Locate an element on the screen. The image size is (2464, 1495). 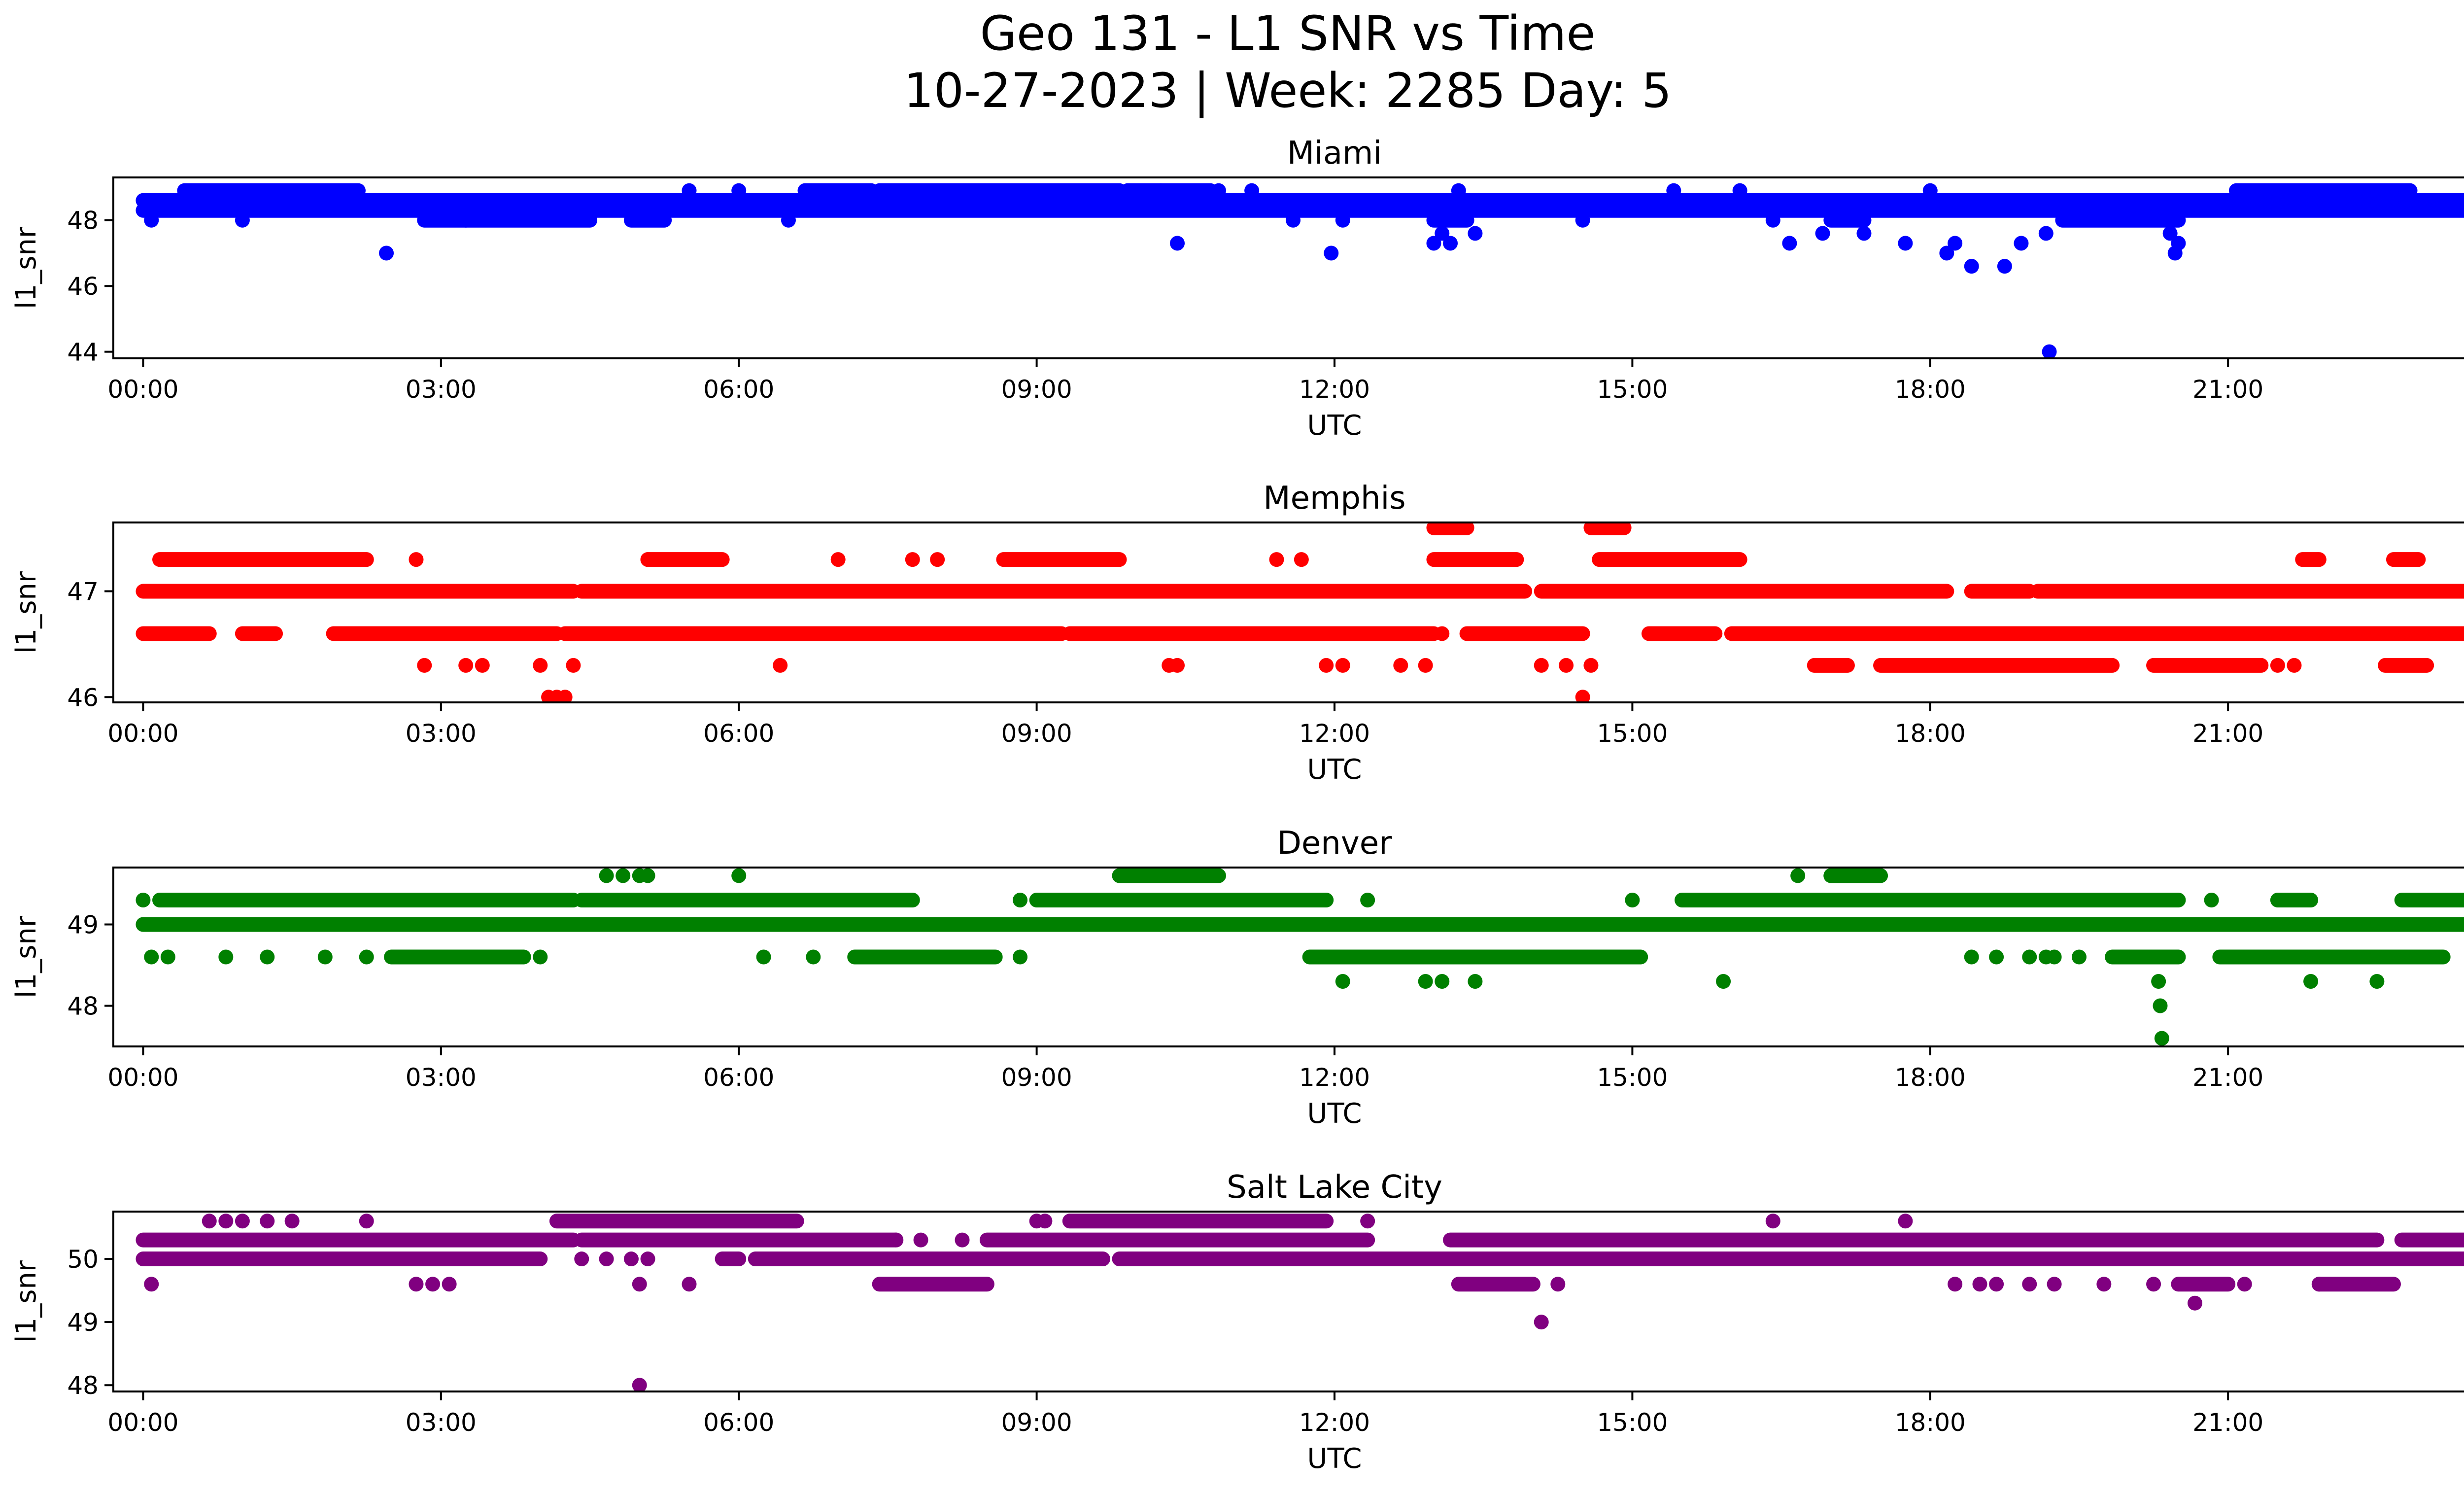
y-axis-label: l1_snr is located at coordinates (26, 1301).